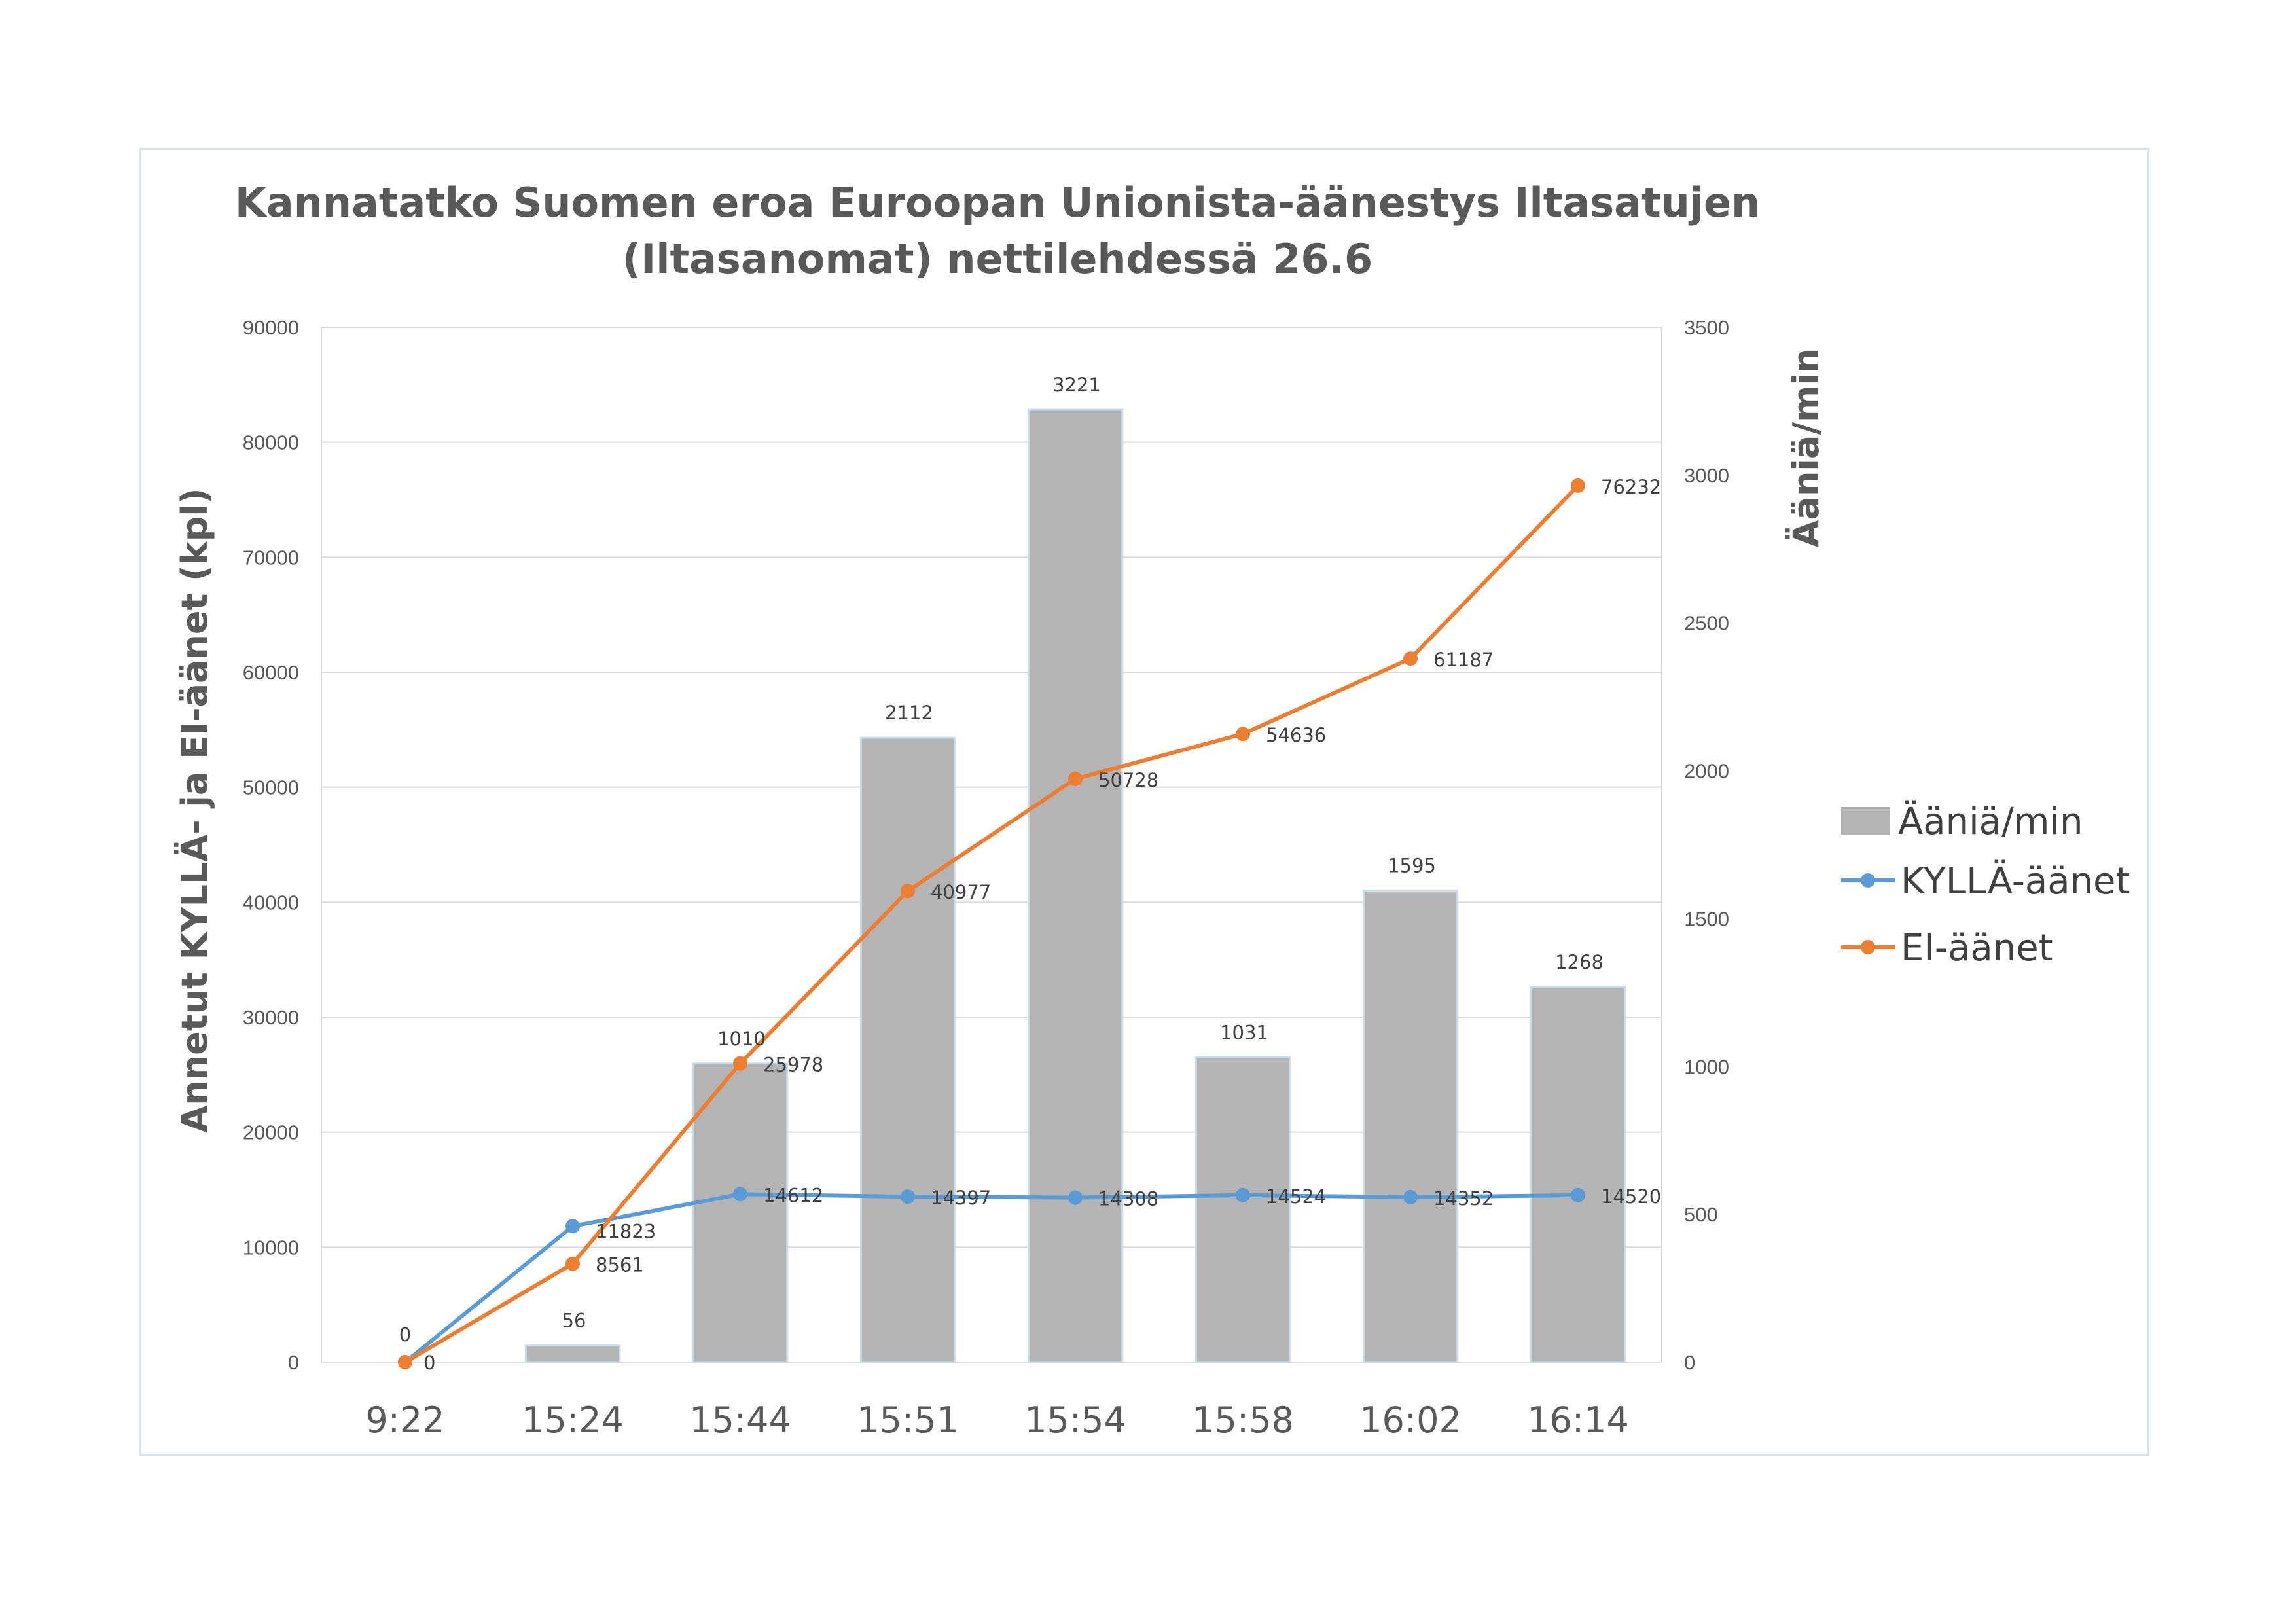 This screenshot has width=2296, height=1624. I want to click on bar-data-label: 2112, so click(909, 713).